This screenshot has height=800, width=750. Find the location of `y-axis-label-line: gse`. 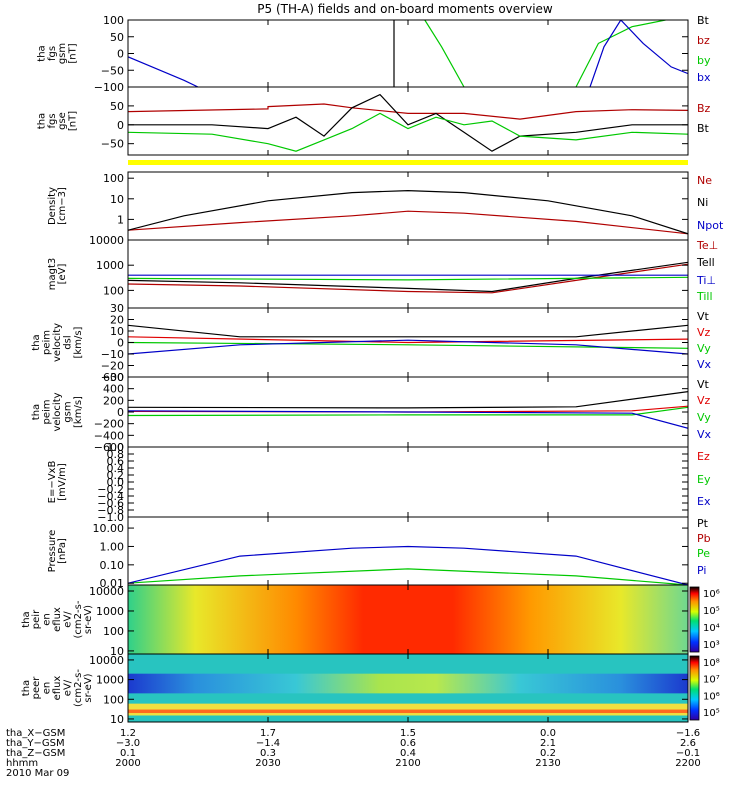

y-axis-label-line: gse is located at coordinates (62, 121).